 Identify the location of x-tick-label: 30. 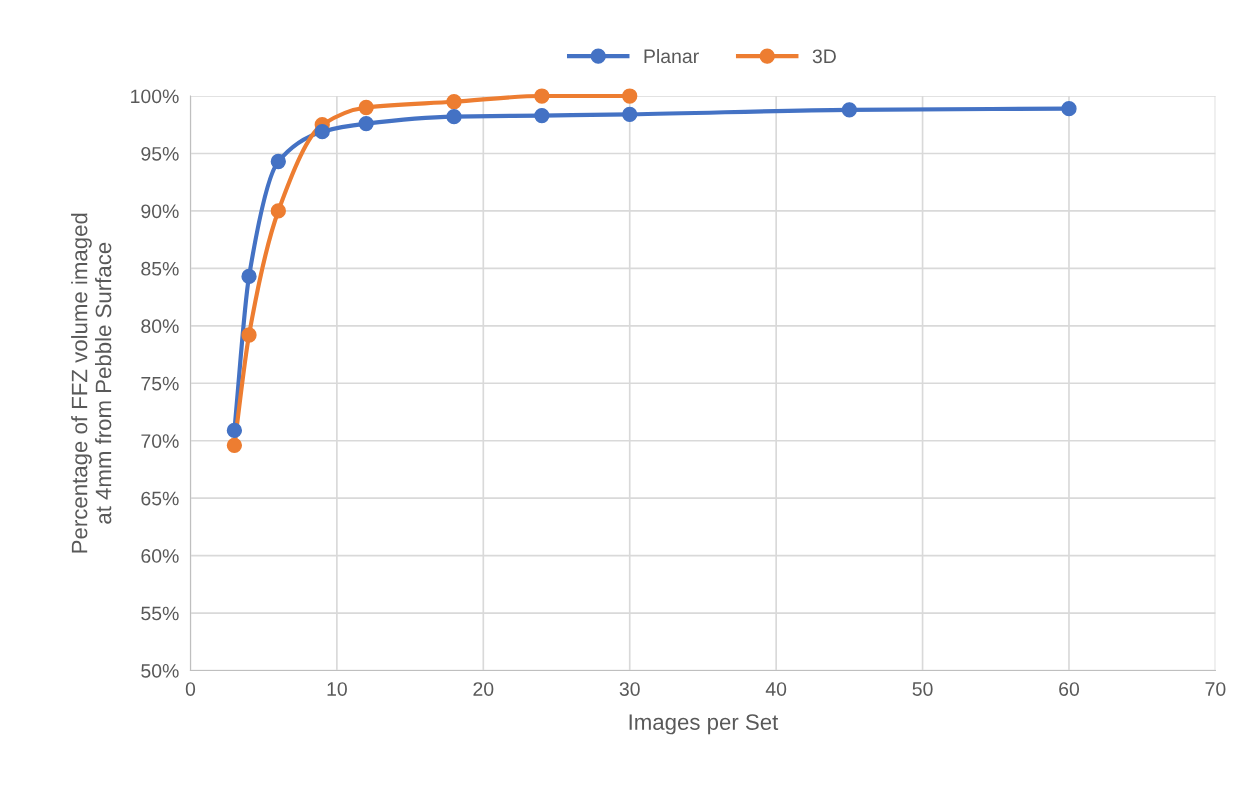
(629, 689).